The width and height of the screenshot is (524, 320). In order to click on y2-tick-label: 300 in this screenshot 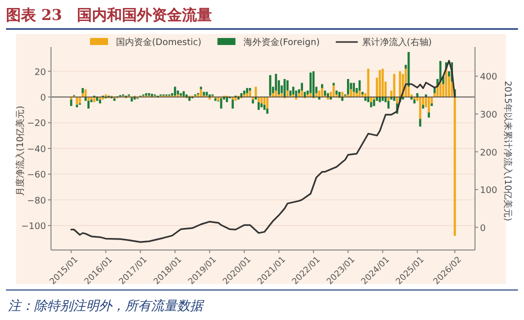, I will do `click(489, 115)`.